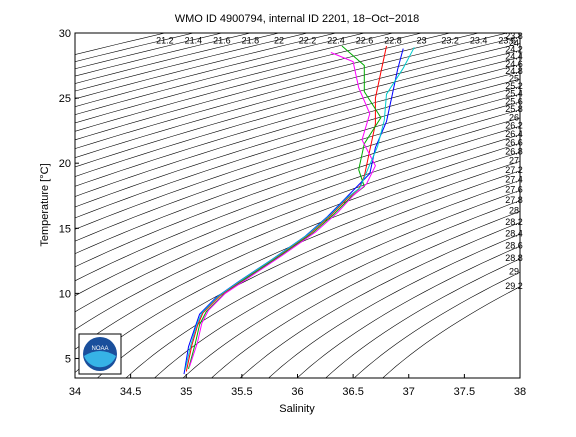 The width and height of the screenshot is (576, 437). Describe the element at coordinates (297, 409) in the screenshot. I see `x-axis-label: Salinity` at that location.